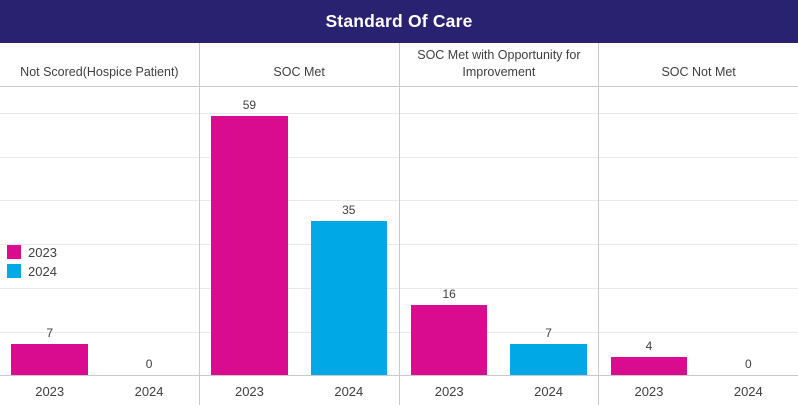 The width and height of the screenshot is (798, 405). What do you see at coordinates (99, 65) in the screenshot?
I see `panel-header: Not Scored(Hospice Patient)` at bounding box center [99, 65].